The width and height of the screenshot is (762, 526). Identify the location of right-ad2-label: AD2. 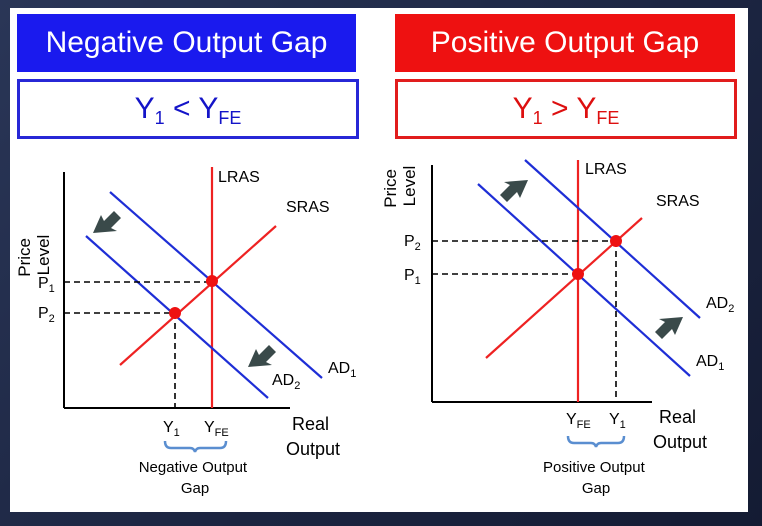
(720, 305).